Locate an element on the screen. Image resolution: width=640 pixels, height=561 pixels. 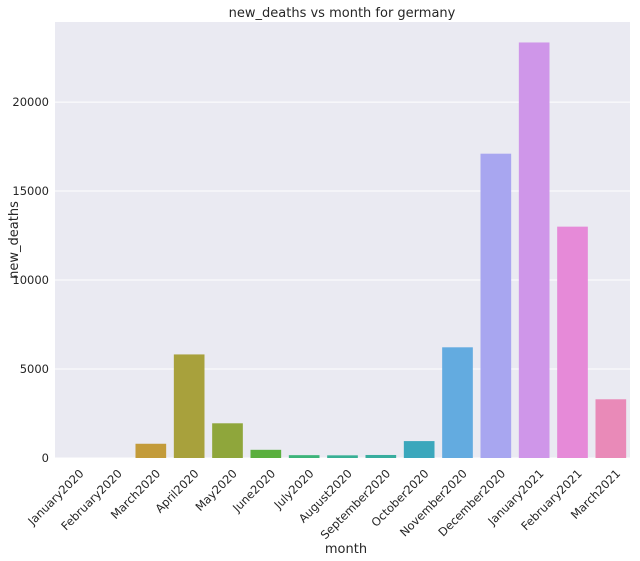
y-tick-label: 15000 is located at coordinates (30, 191).